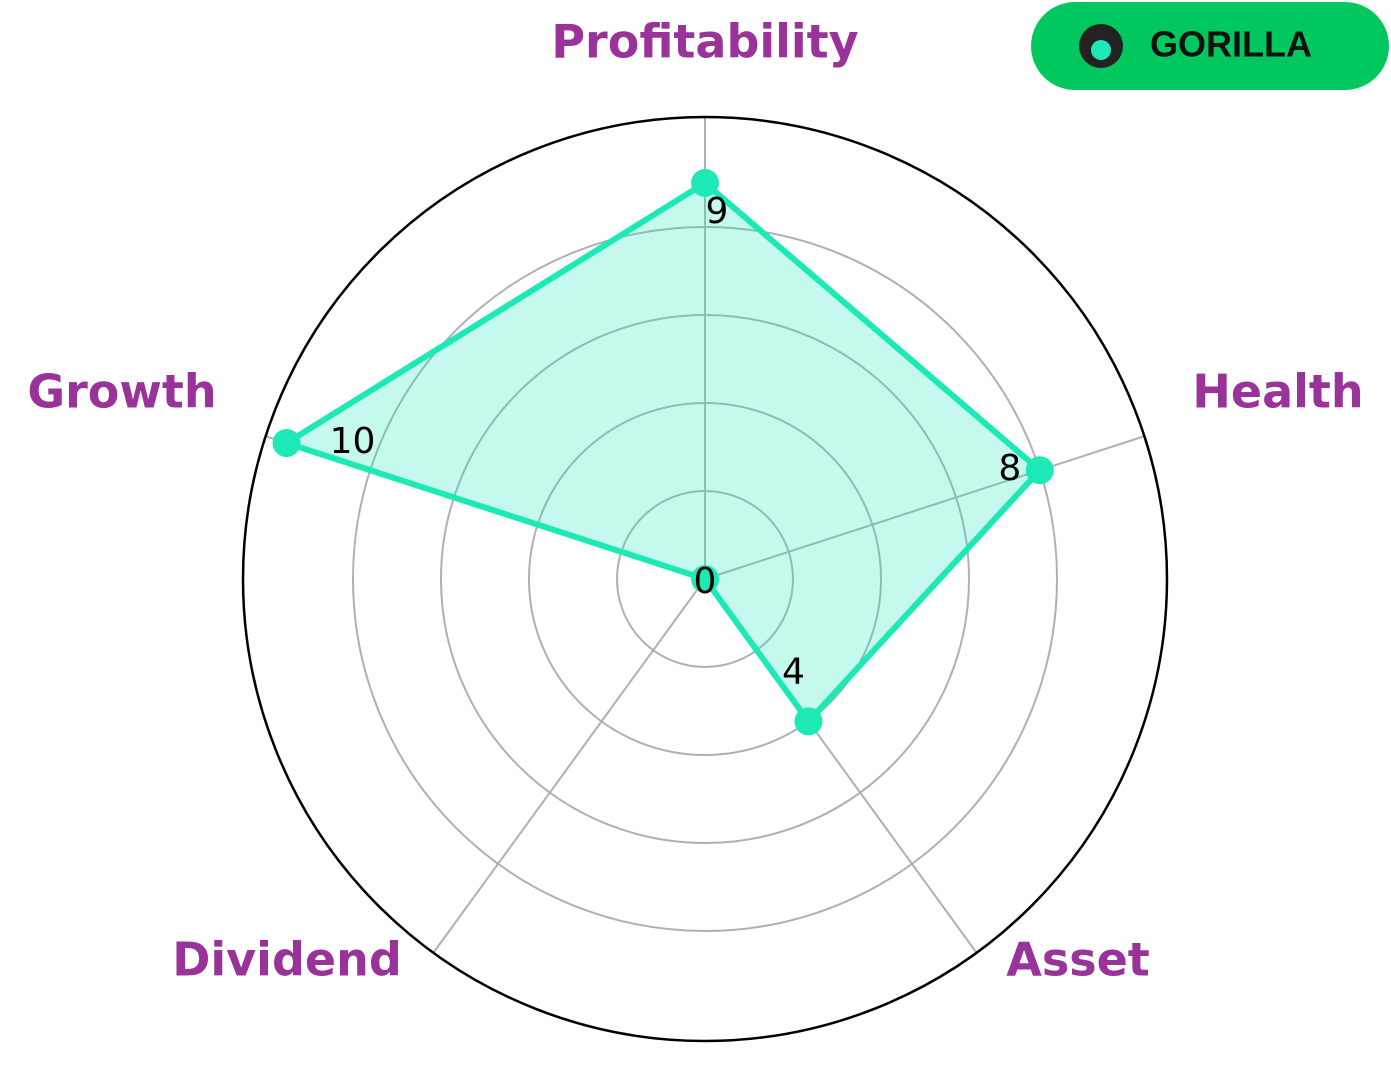  Describe the element at coordinates (793, 671) in the screenshot. I see `value-label: 4` at that location.